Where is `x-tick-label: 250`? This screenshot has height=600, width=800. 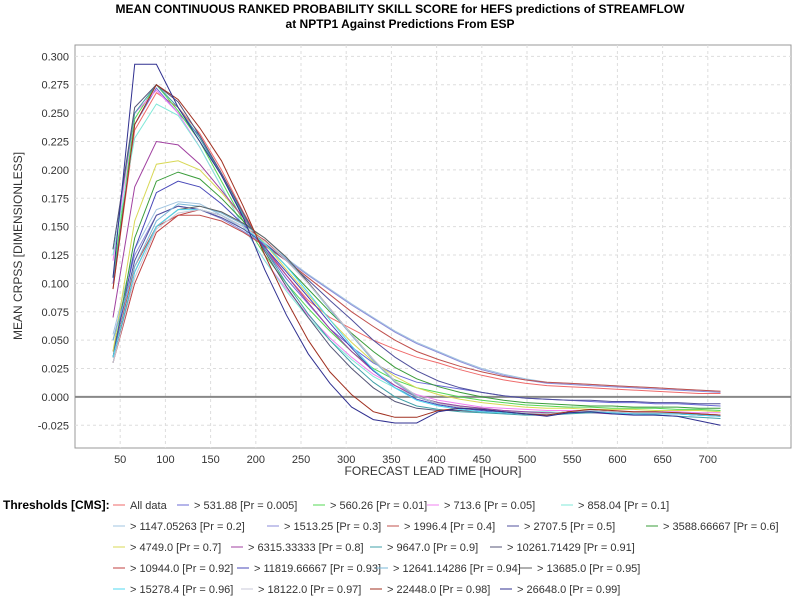 x-tick-label: 250 is located at coordinates (301, 460).